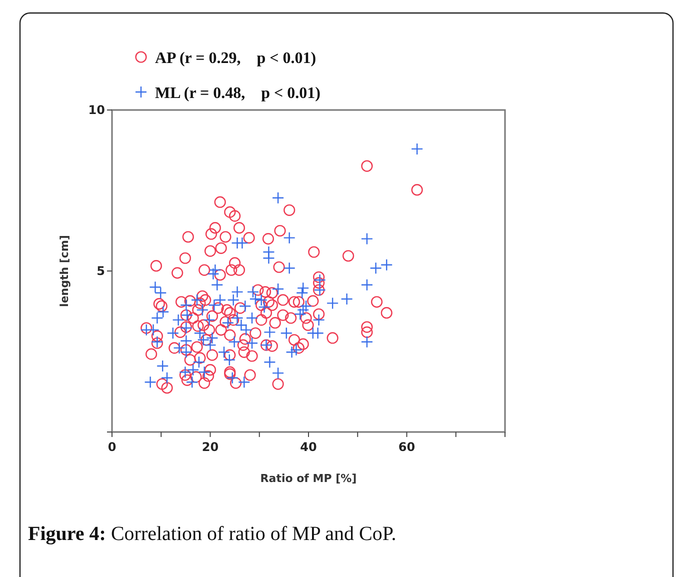 The height and width of the screenshot is (577, 678). Describe the element at coordinates (308, 447) in the screenshot. I see `x-tick-label: 40` at that location.